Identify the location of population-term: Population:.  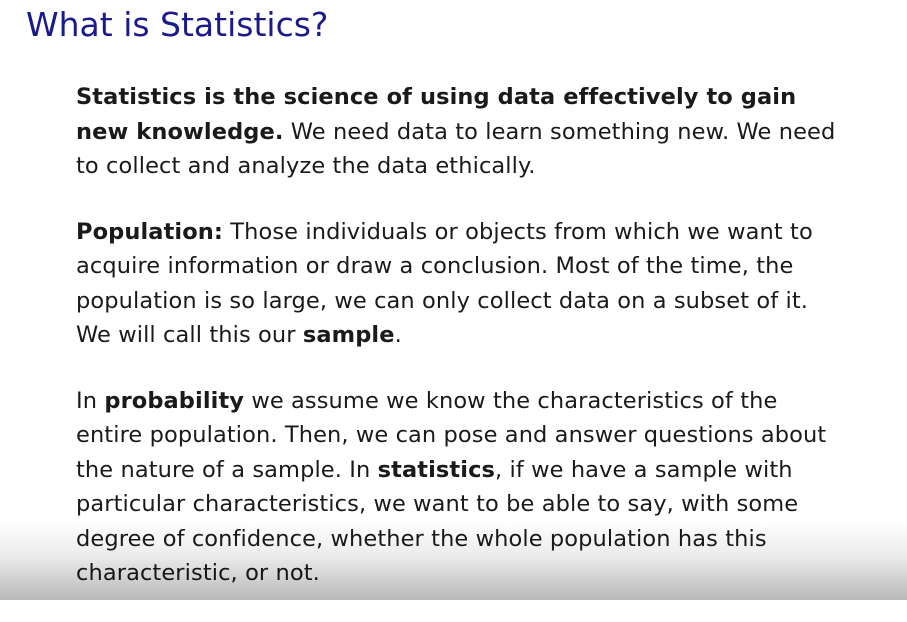
(150, 231).